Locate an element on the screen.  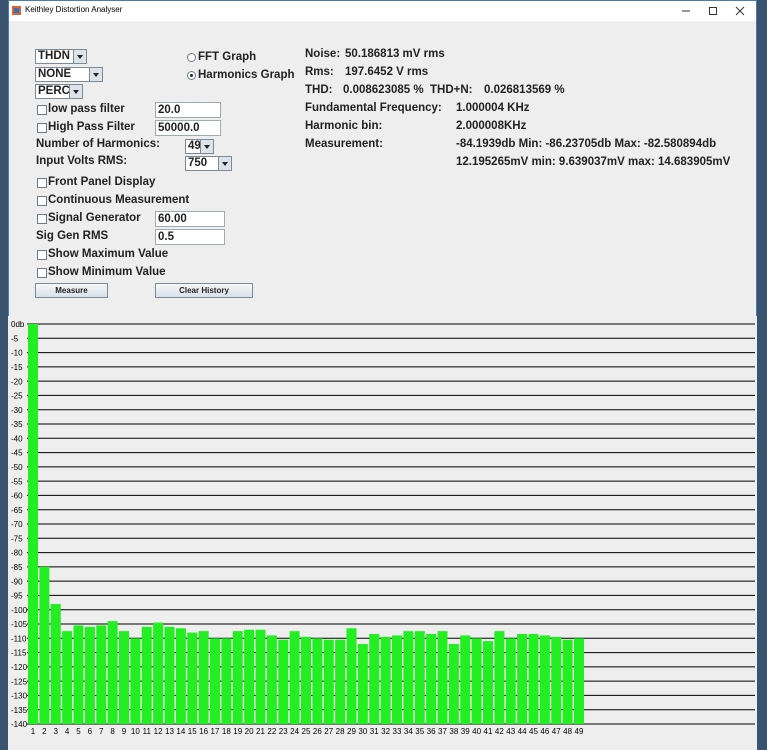
x-tick-label: 44 is located at coordinates (522, 731).